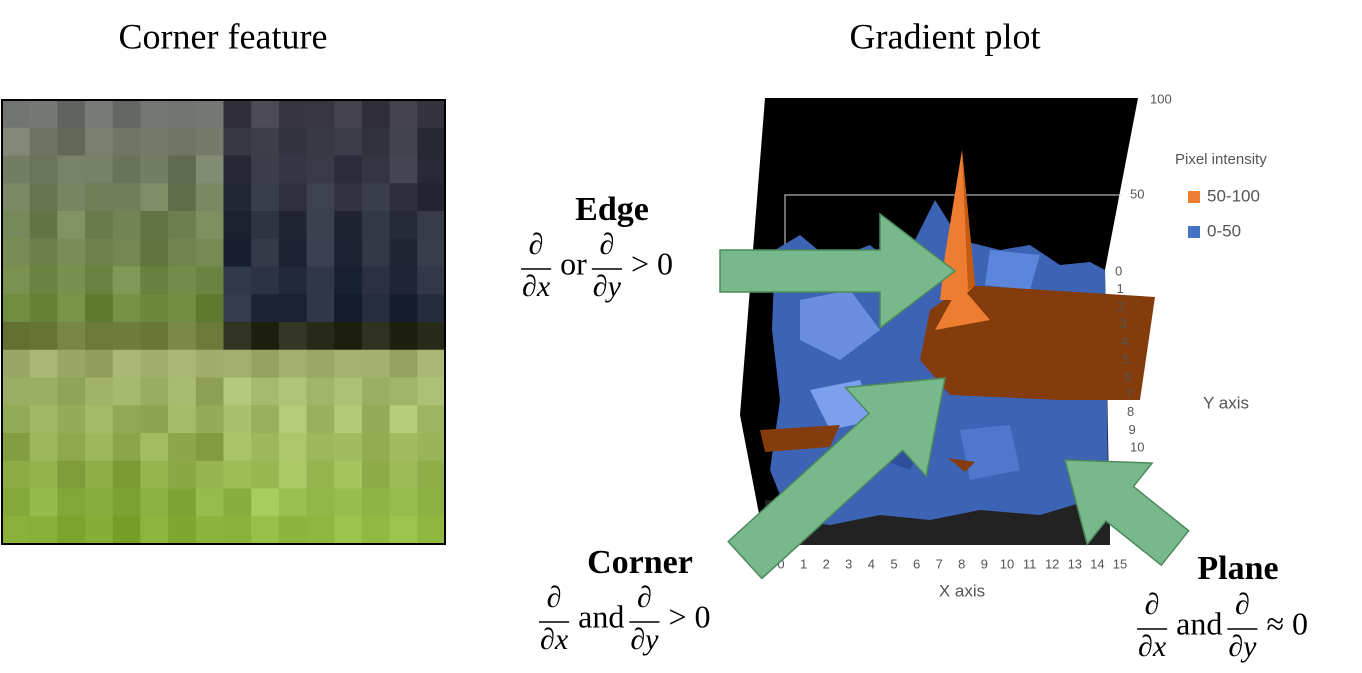  Describe the element at coordinates (990, 452) in the screenshot. I see `facet` at that location.